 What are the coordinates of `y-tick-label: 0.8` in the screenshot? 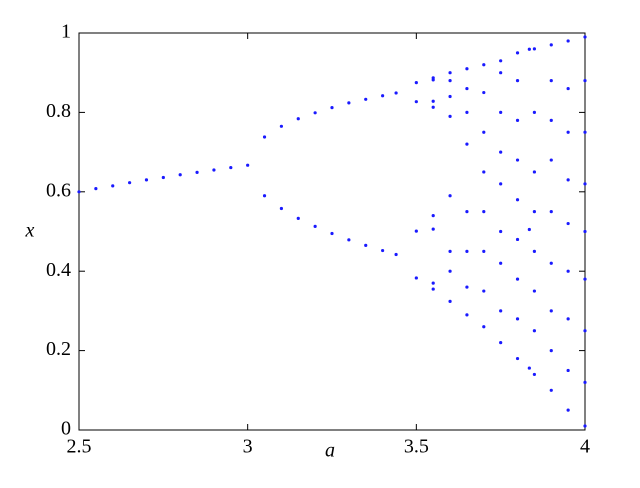 It's located at (58, 111).